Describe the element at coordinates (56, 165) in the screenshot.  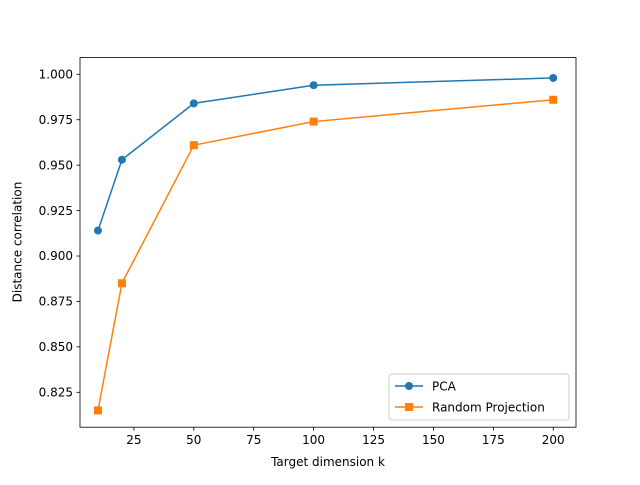
I see `y-tick-label-5: 0.950` at that location.